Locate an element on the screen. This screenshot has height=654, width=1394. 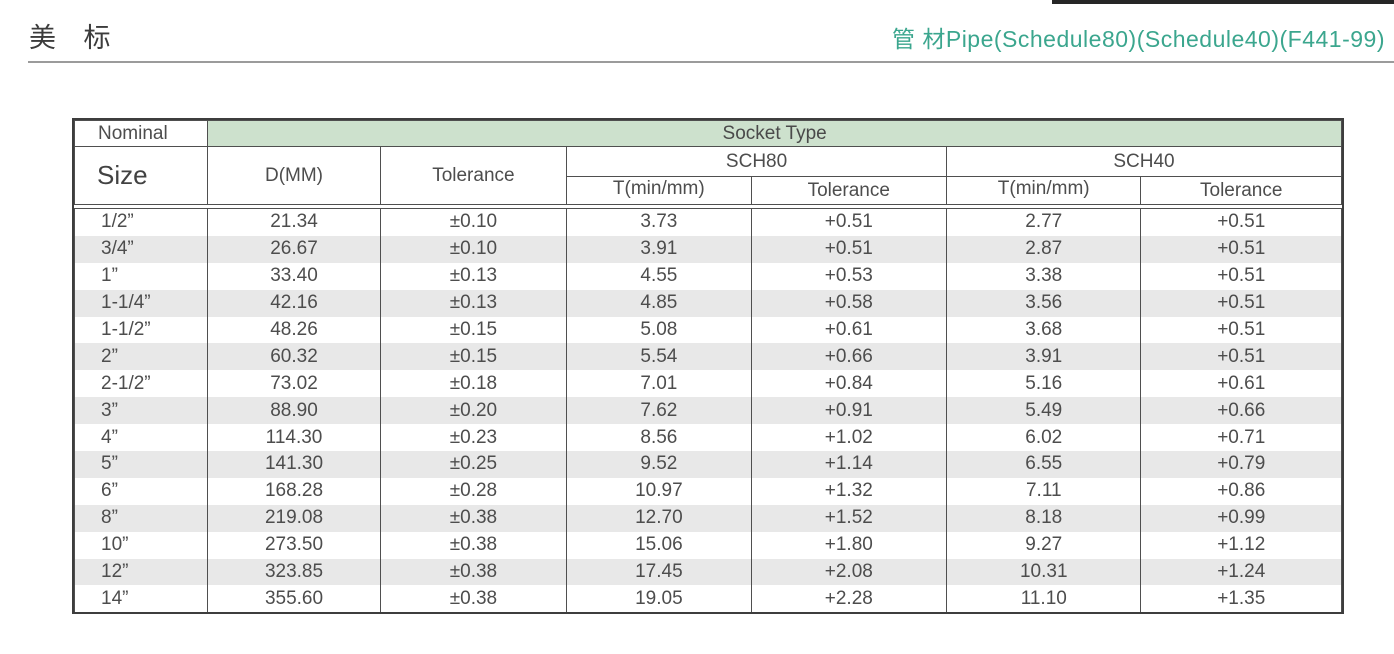
cell-size: 14” is located at coordinates (141, 599).